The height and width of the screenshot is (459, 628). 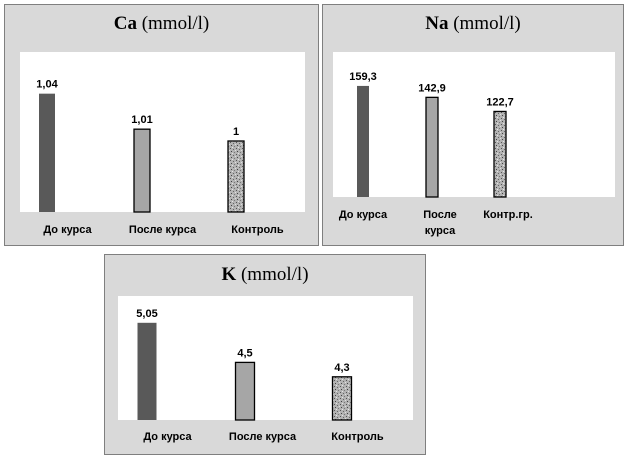 What do you see at coordinates (363, 77) in the screenshot?
I see `data-label-1: 159,3` at bounding box center [363, 77].